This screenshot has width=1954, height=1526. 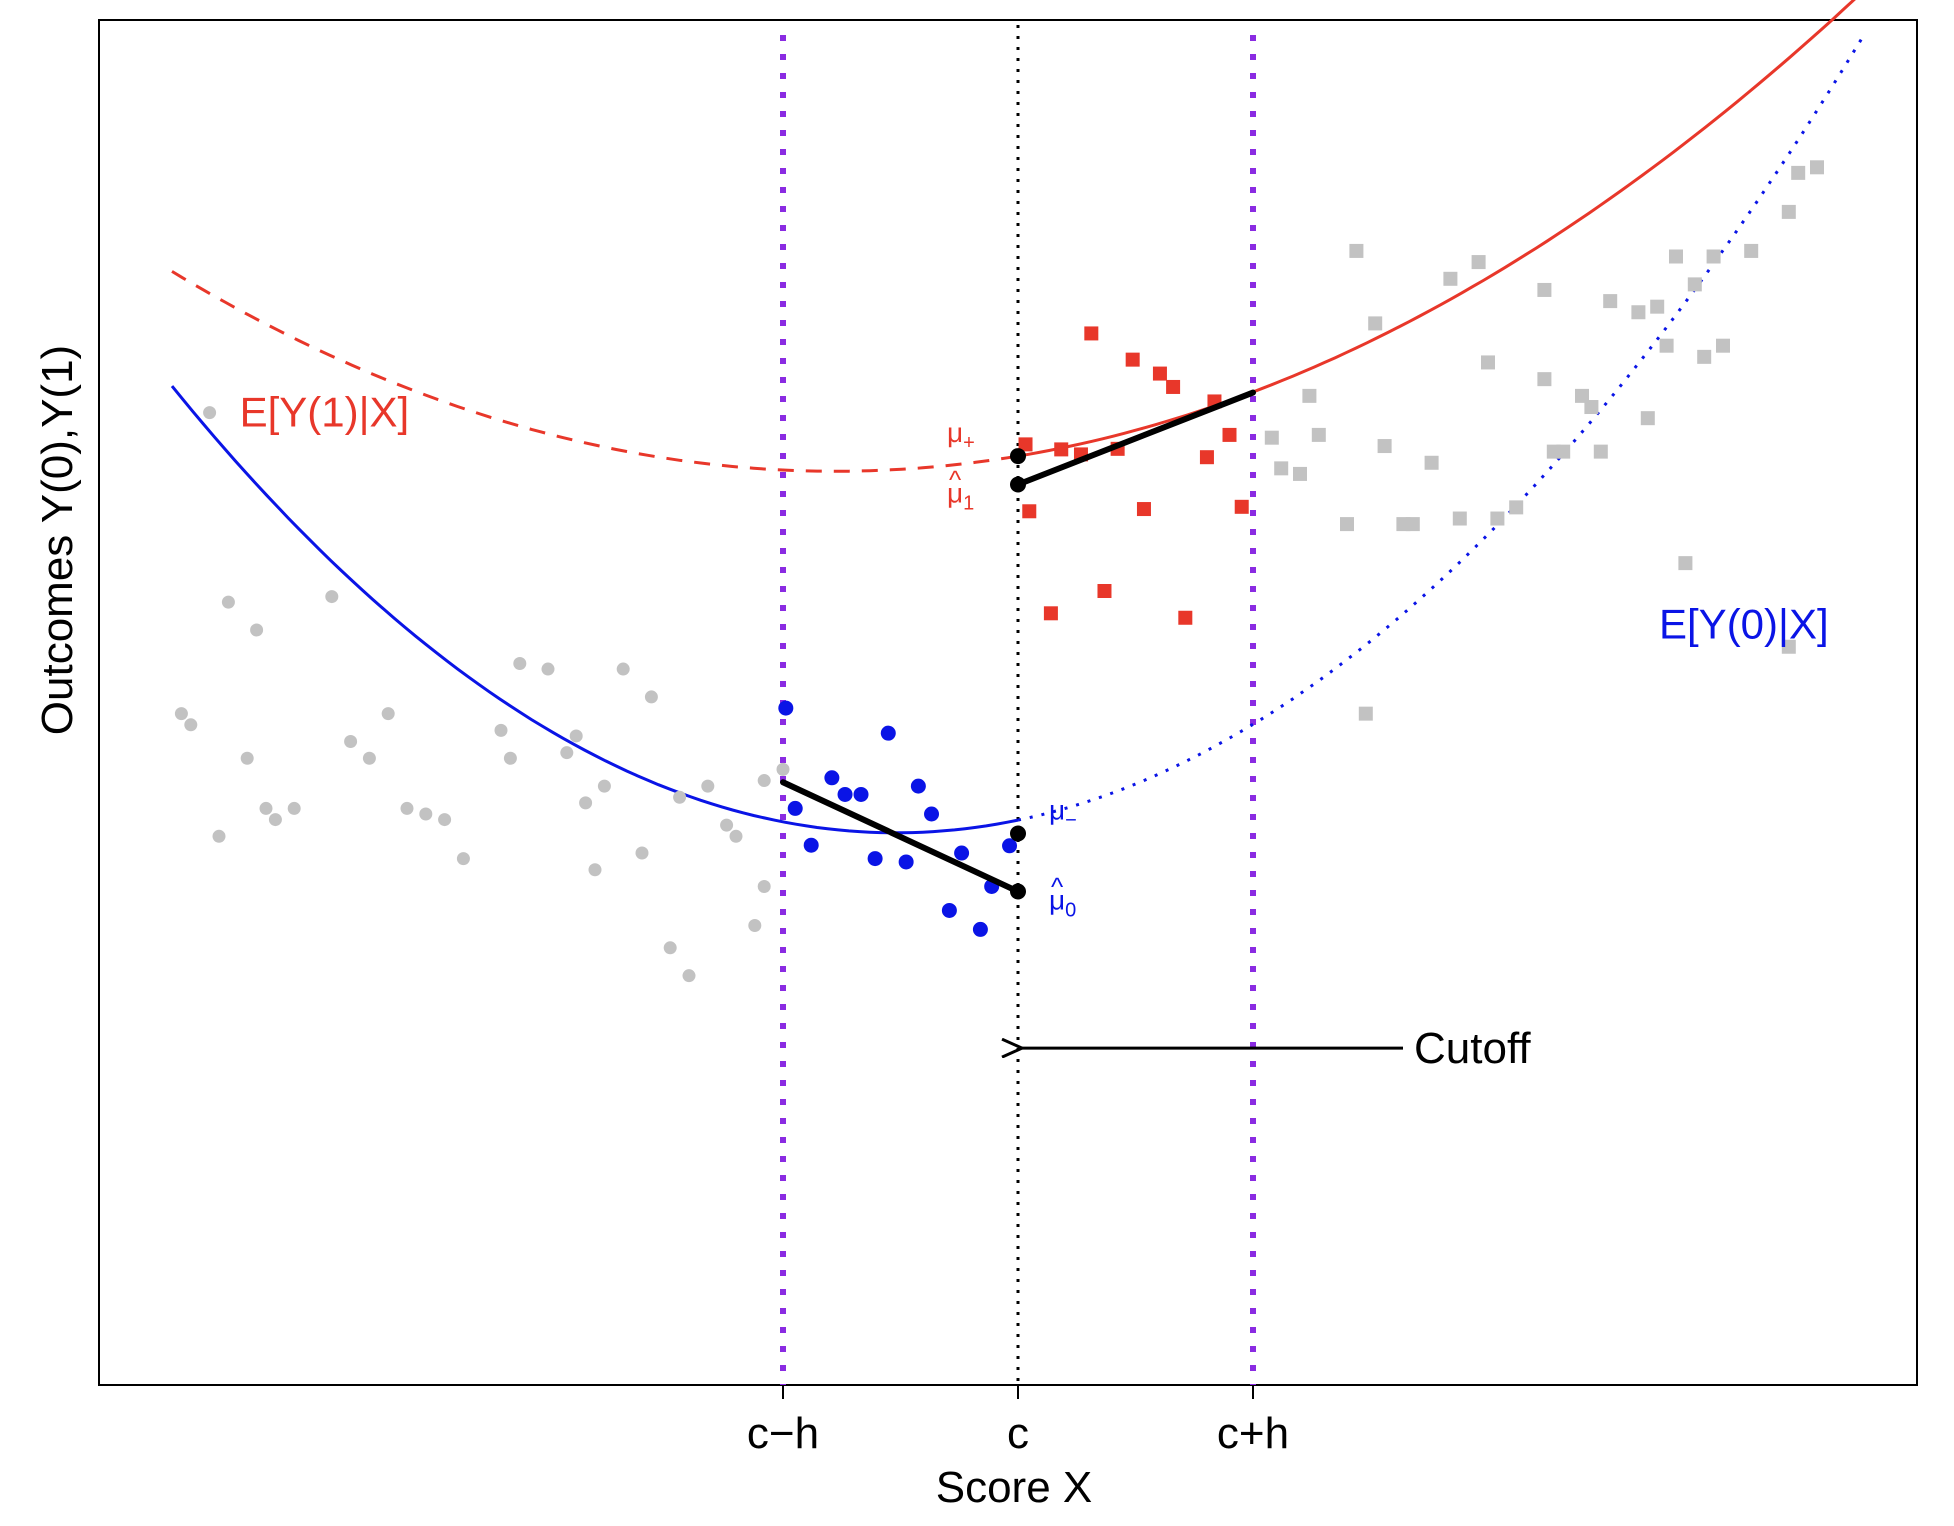 What do you see at coordinates (57, 540) in the screenshot?
I see `y-axis-title: Outcomes Y(0),Y(1)` at bounding box center [57, 540].